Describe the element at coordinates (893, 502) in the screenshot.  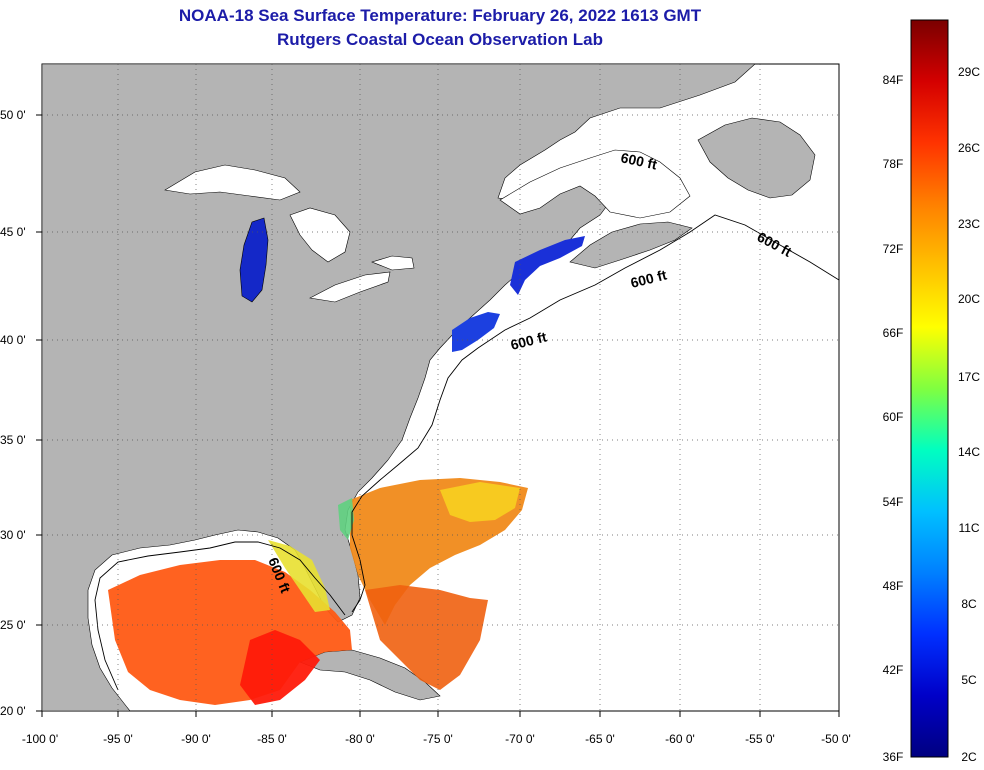
I see `colorbar-f-label: 54F` at that location.